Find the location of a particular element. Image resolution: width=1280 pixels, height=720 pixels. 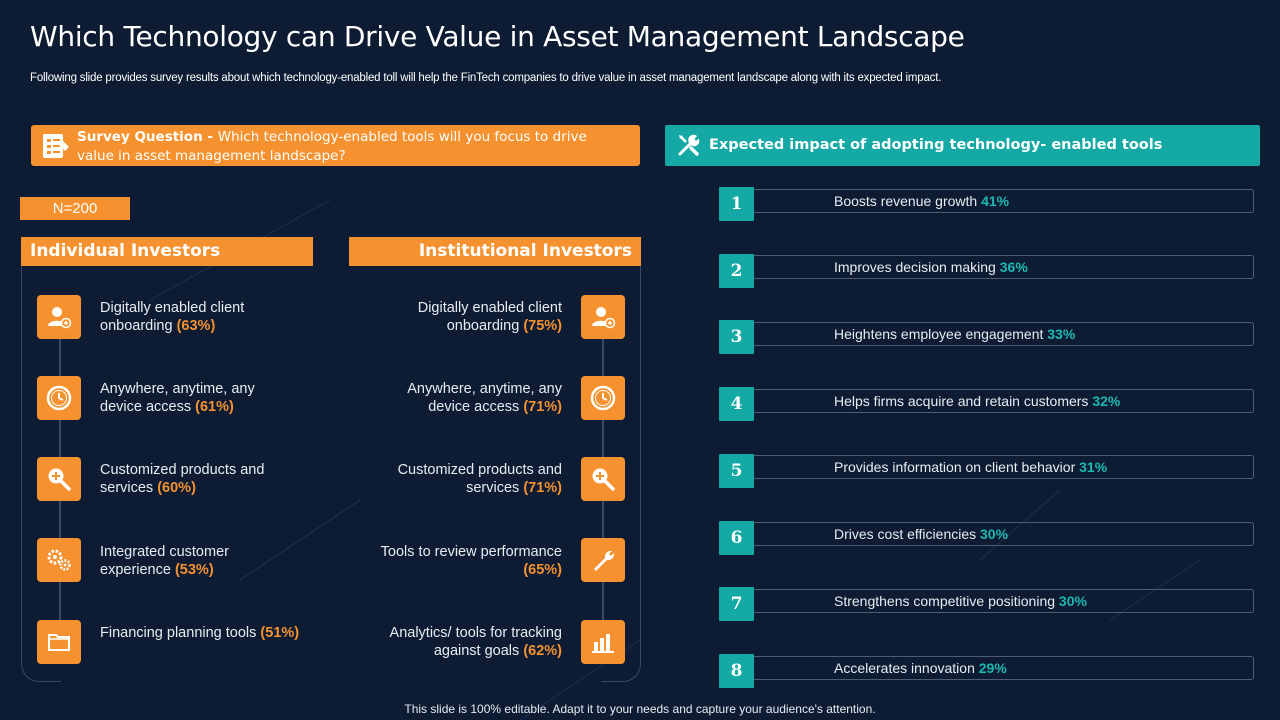

item-percent: (60%) is located at coordinates (176, 488).